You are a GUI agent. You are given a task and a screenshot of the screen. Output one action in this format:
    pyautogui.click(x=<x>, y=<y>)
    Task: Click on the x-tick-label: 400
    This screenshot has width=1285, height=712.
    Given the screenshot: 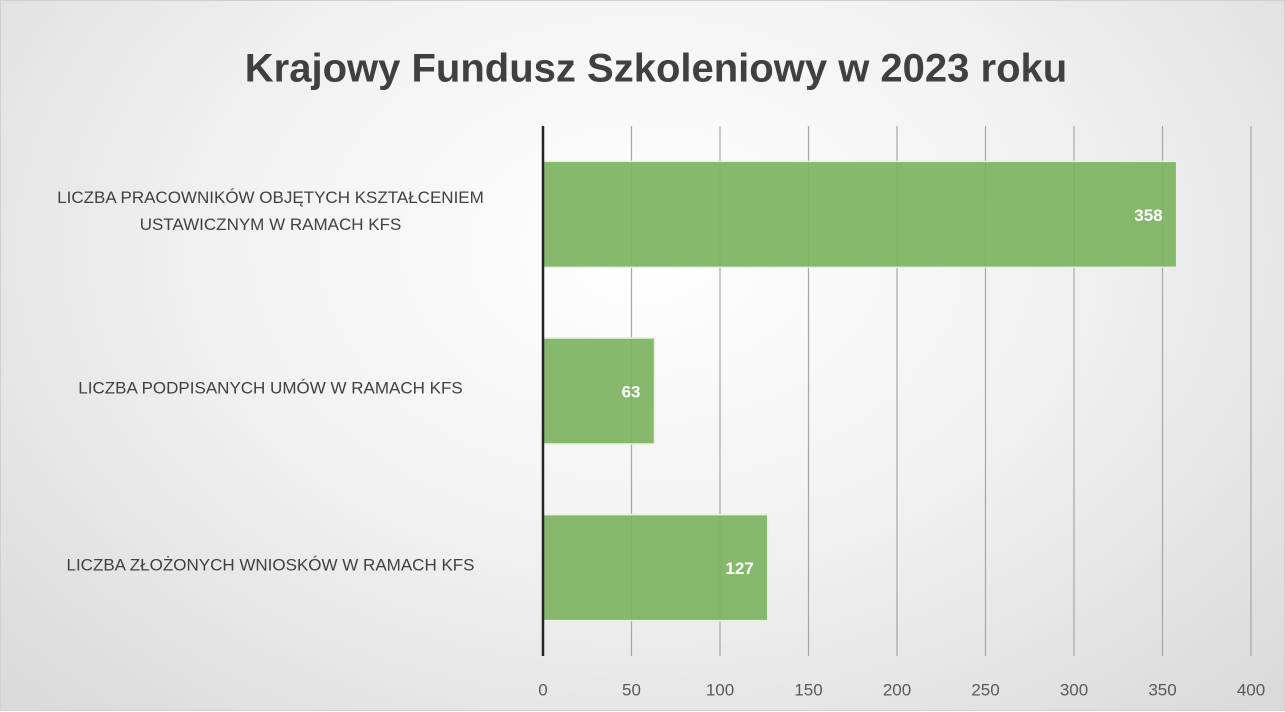 What is the action you would take?
    pyautogui.click(x=1251, y=689)
    